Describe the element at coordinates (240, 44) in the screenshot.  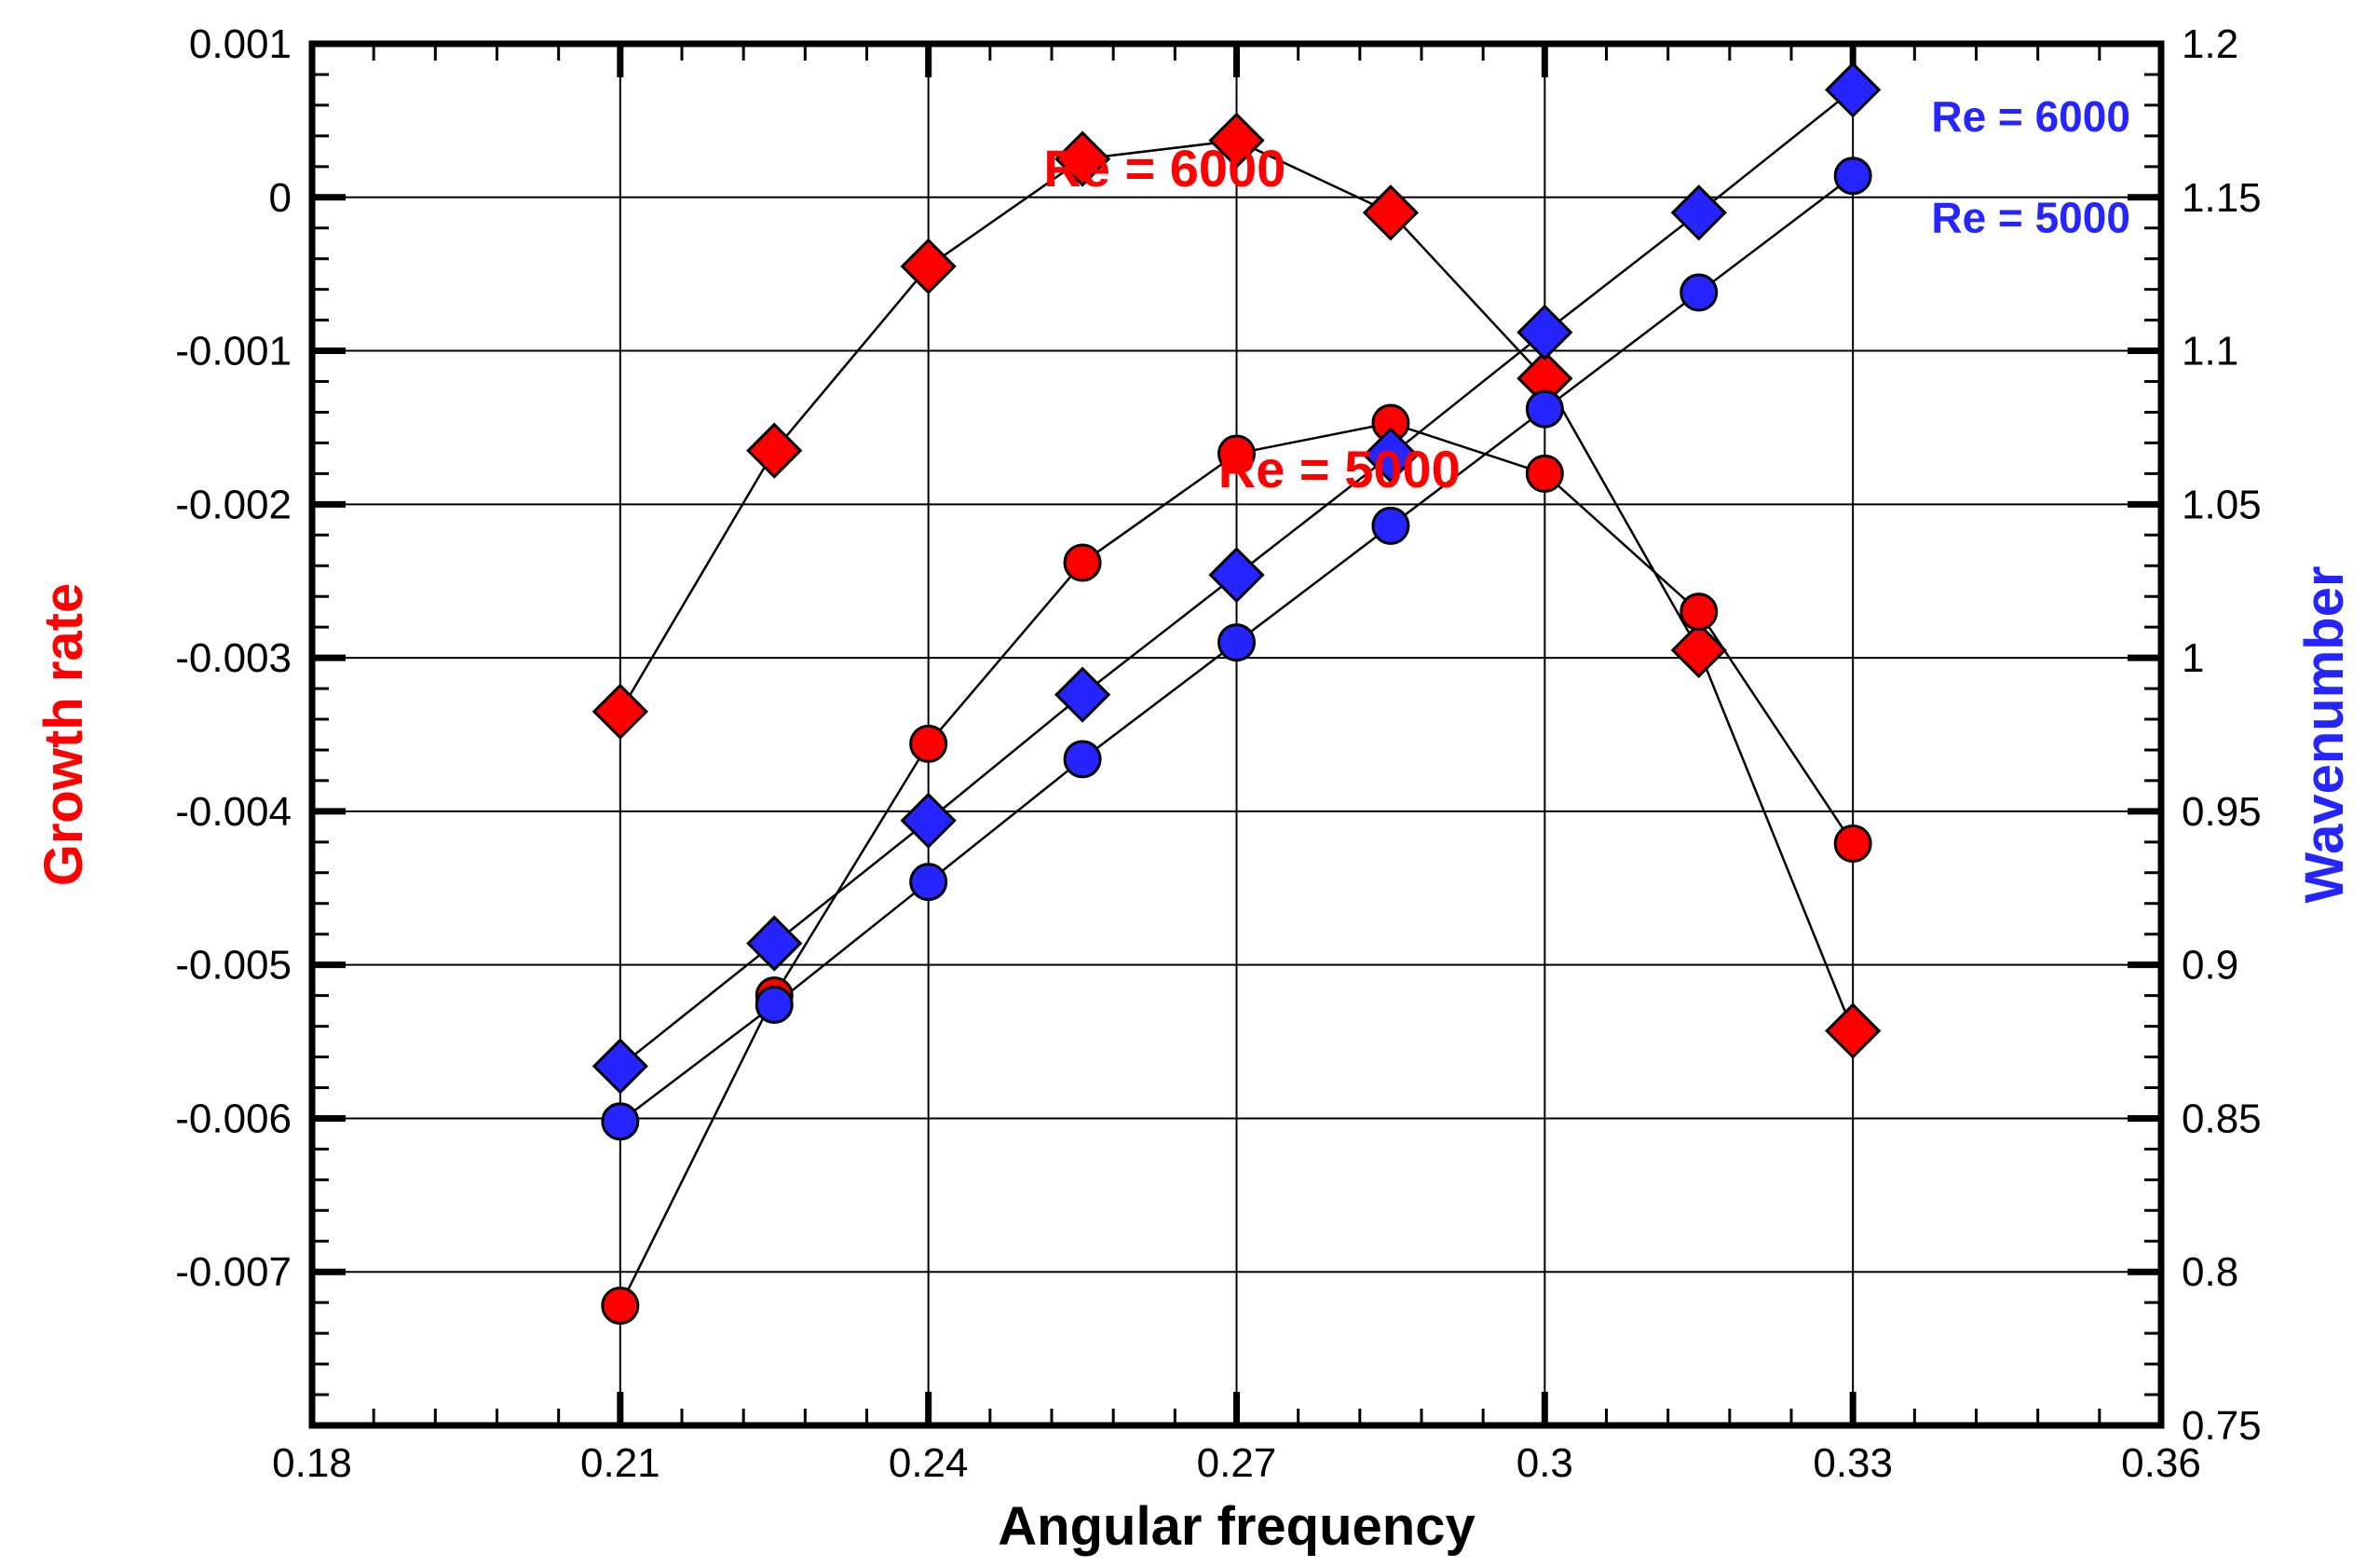
I see `left-tick-label: 0.001` at that location.